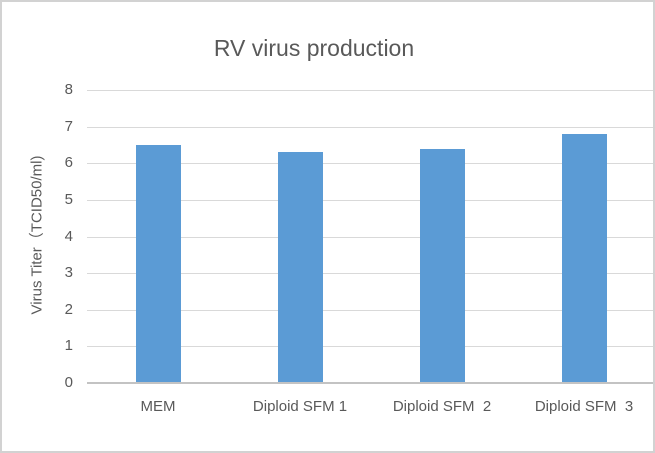 The image size is (655, 453). What do you see at coordinates (300, 406) in the screenshot?
I see `x-tick-label: Diploid SFM 1` at bounding box center [300, 406].